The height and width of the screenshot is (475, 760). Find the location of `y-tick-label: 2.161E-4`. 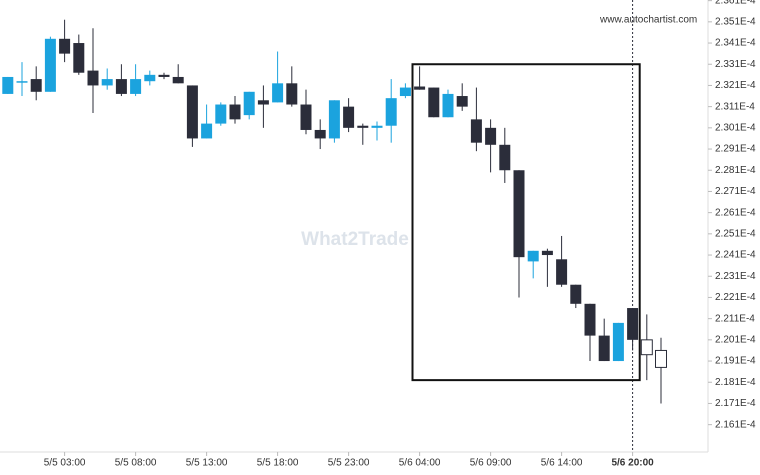

y-tick-label: 2.161E-4 is located at coordinates (735, 424).